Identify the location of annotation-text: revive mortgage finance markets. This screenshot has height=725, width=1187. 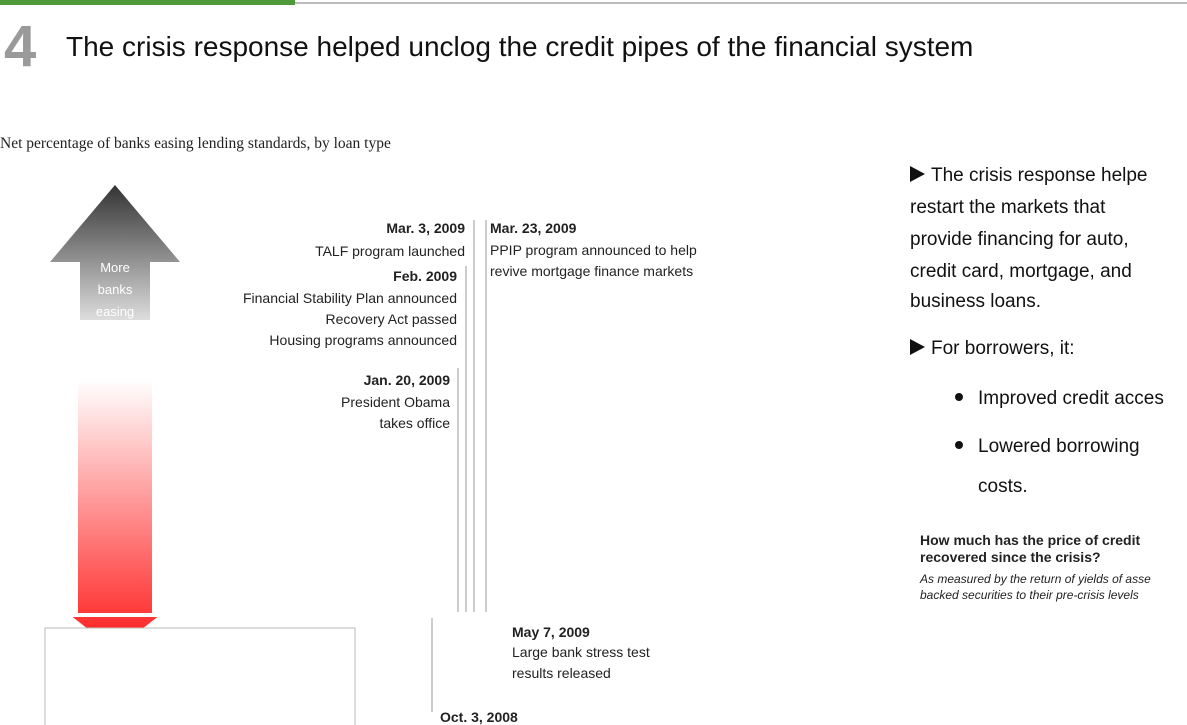
(591, 271).